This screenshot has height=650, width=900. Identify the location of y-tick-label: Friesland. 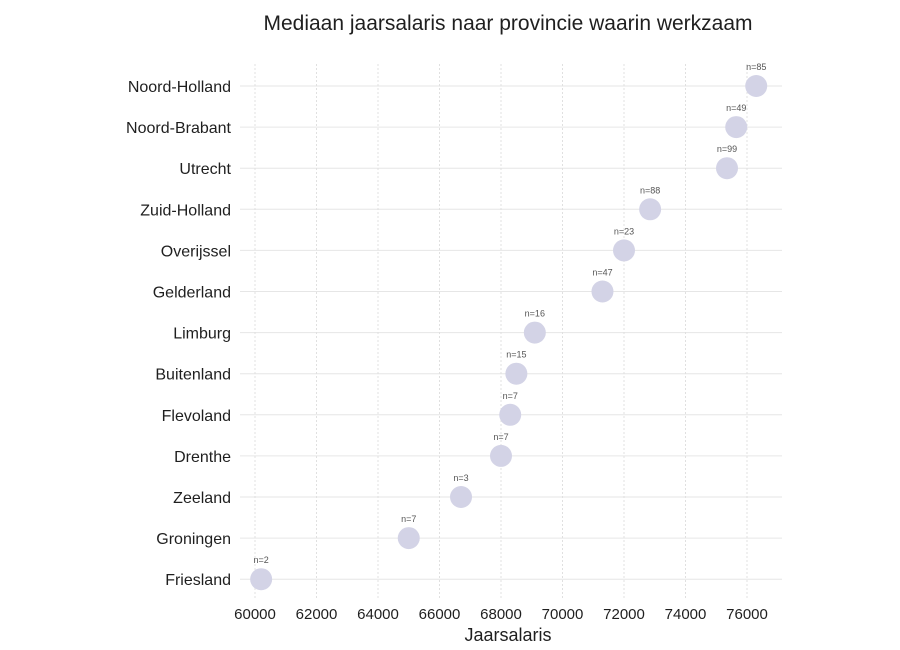
(198, 580).